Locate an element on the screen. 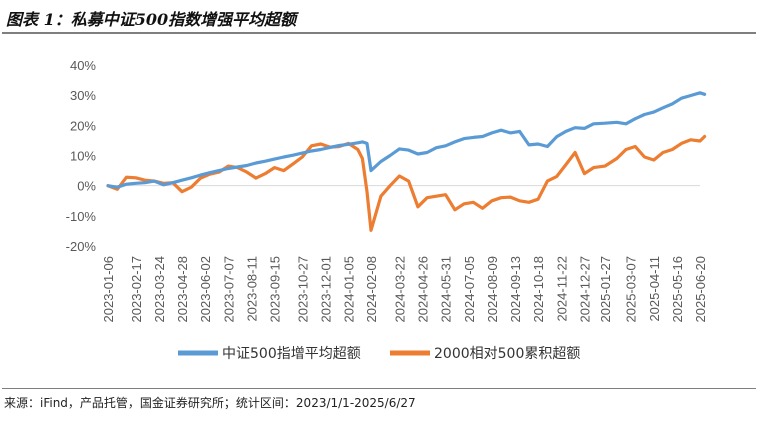  x-tick-label: 2023-10-27 is located at coordinates (302, 289).